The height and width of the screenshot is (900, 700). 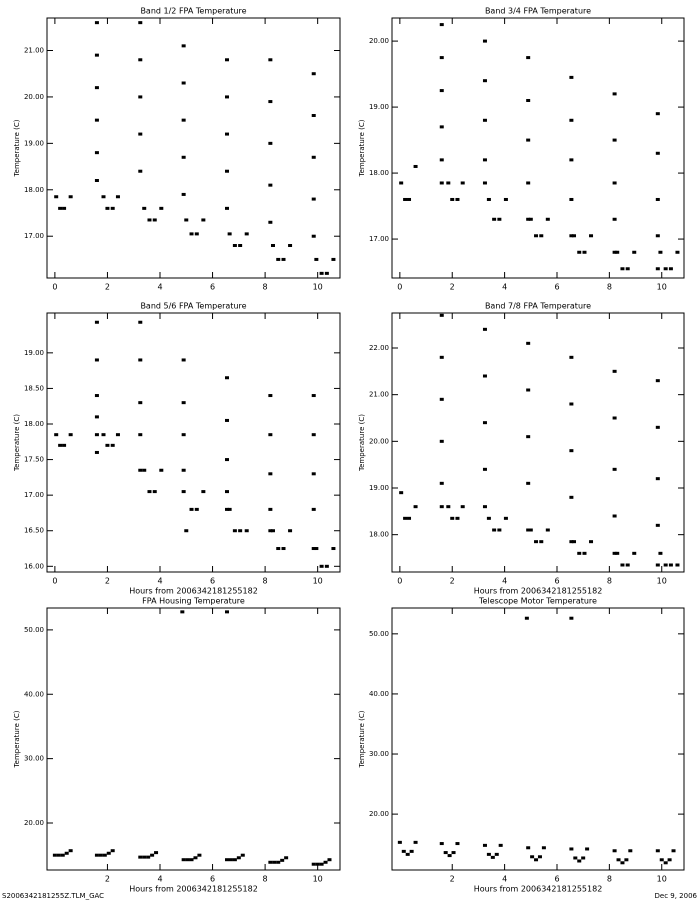 I want to click on y-tick-label: 18.00, so click(x=34, y=424).